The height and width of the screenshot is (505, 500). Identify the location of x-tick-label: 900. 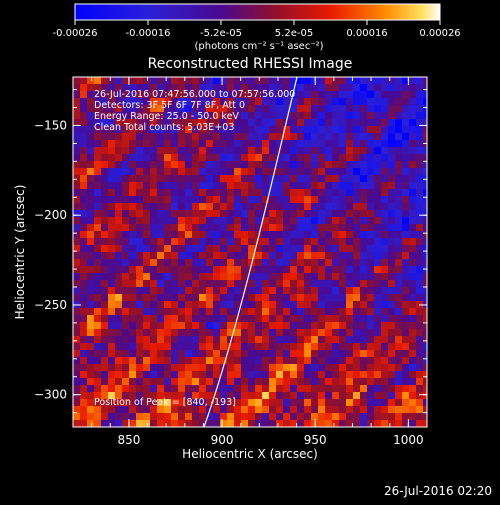
(222, 440).